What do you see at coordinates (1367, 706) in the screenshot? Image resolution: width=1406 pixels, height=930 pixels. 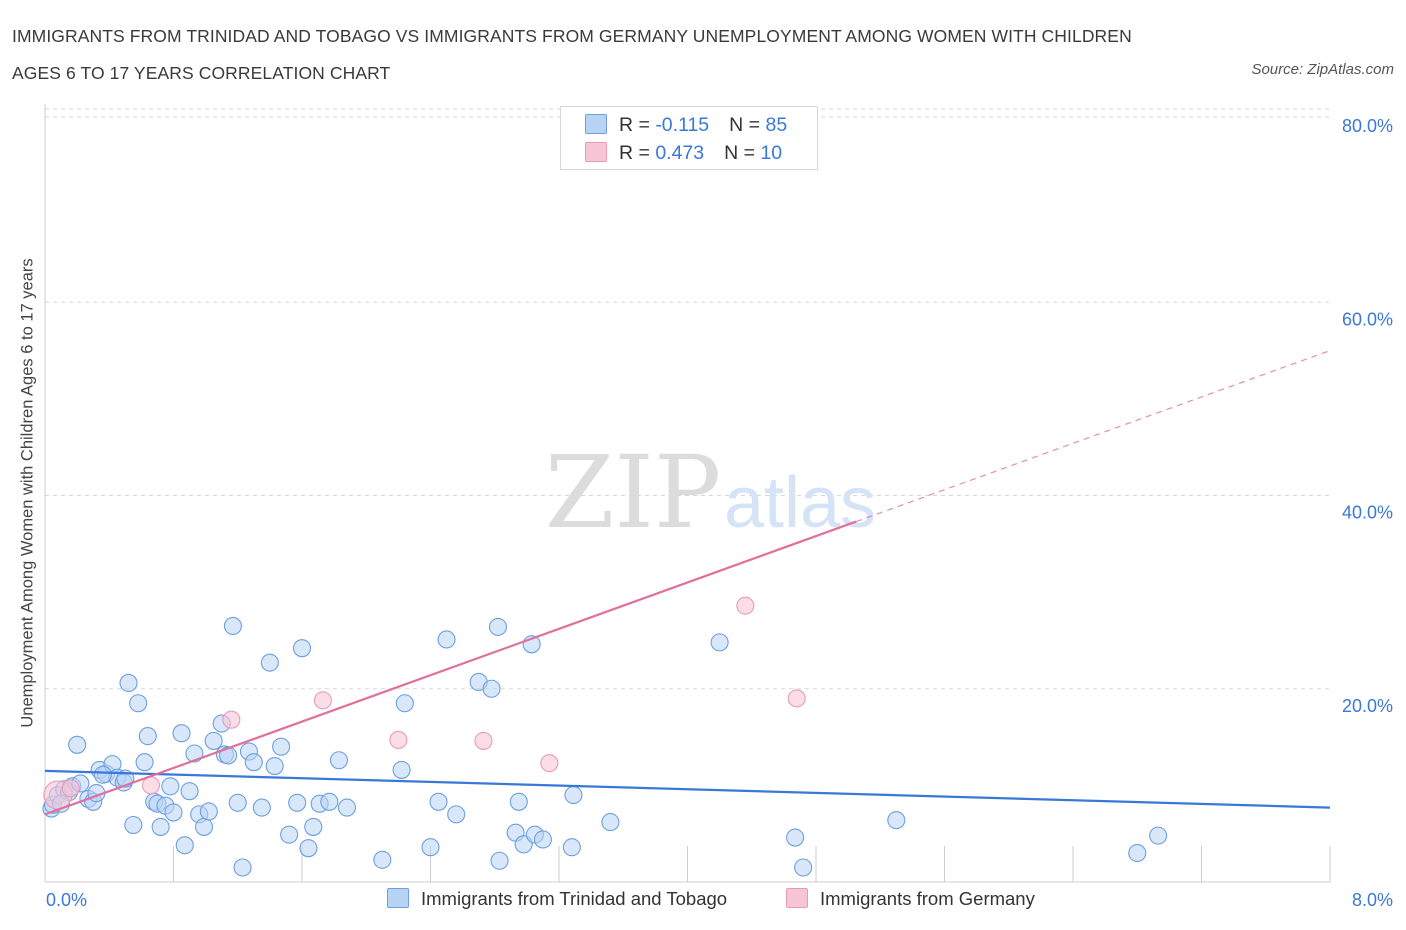 I see `y-tick-label: 20.0%` at bounding box center [1367, 706].